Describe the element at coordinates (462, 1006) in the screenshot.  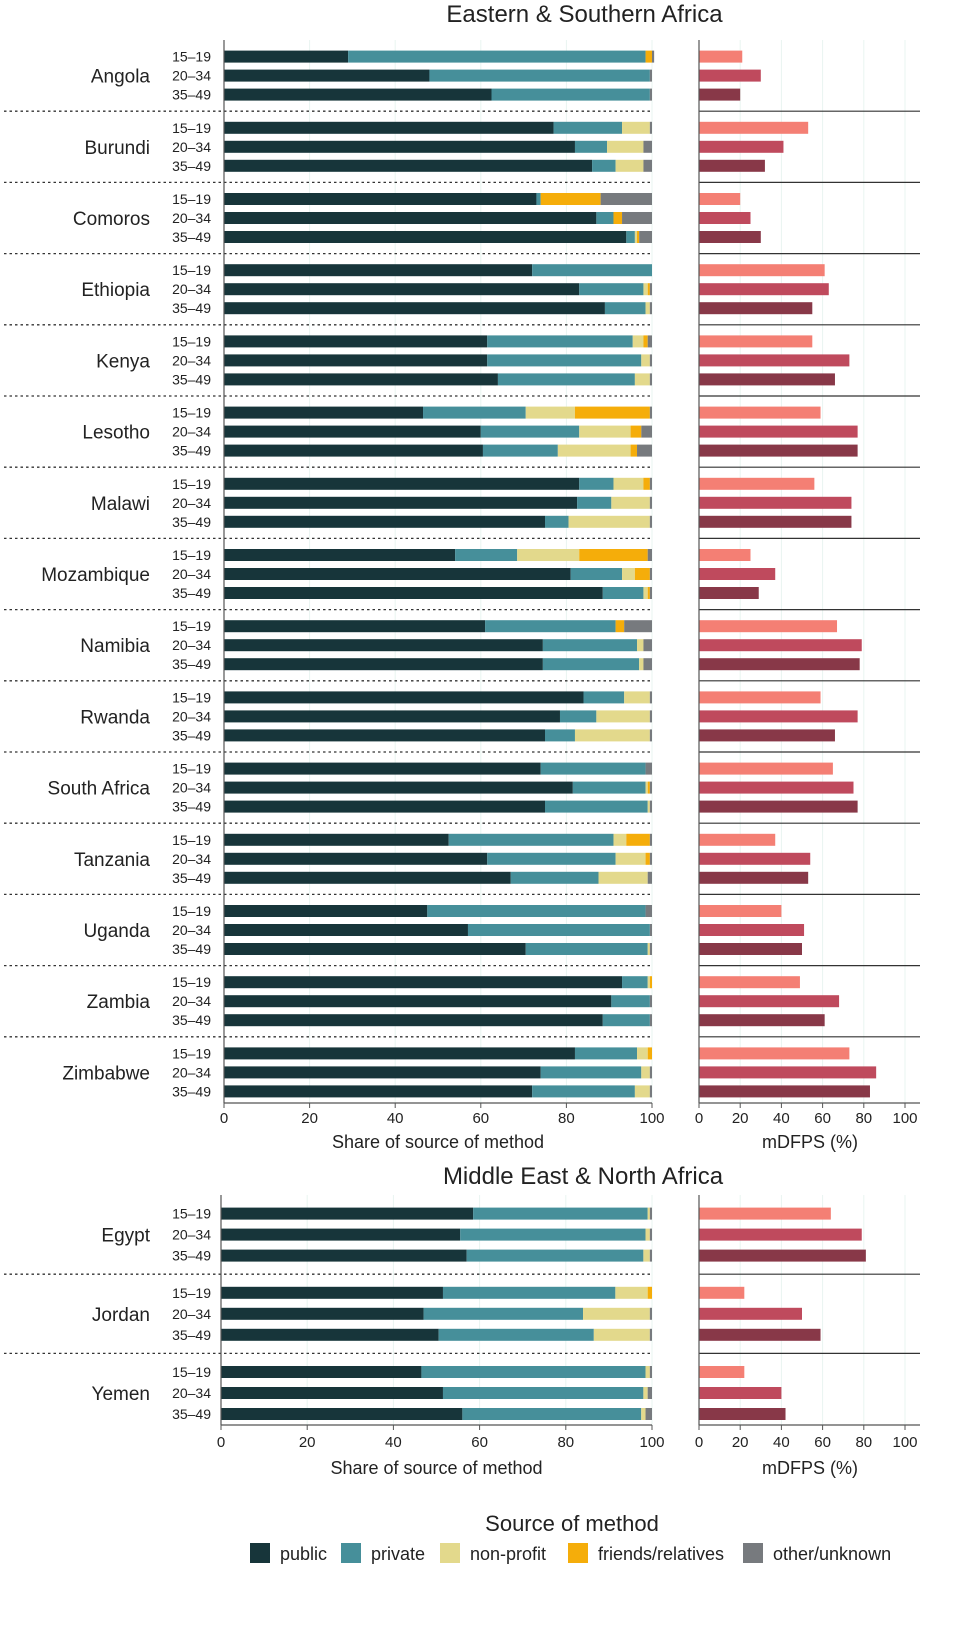
I see `country-zambia: Zambia 15–19 20–34 35–49` at that location.